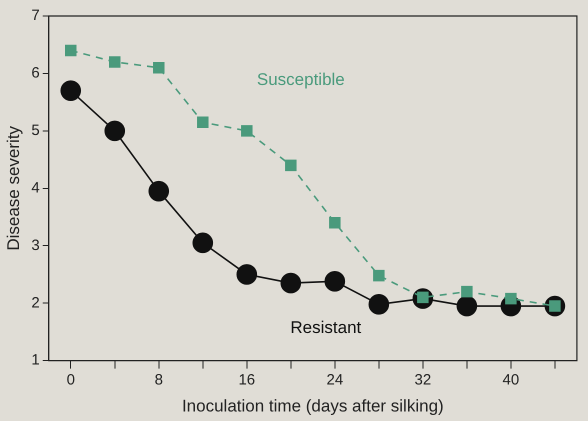  I want to click on y-tick-label: 4, so click(35, 187).